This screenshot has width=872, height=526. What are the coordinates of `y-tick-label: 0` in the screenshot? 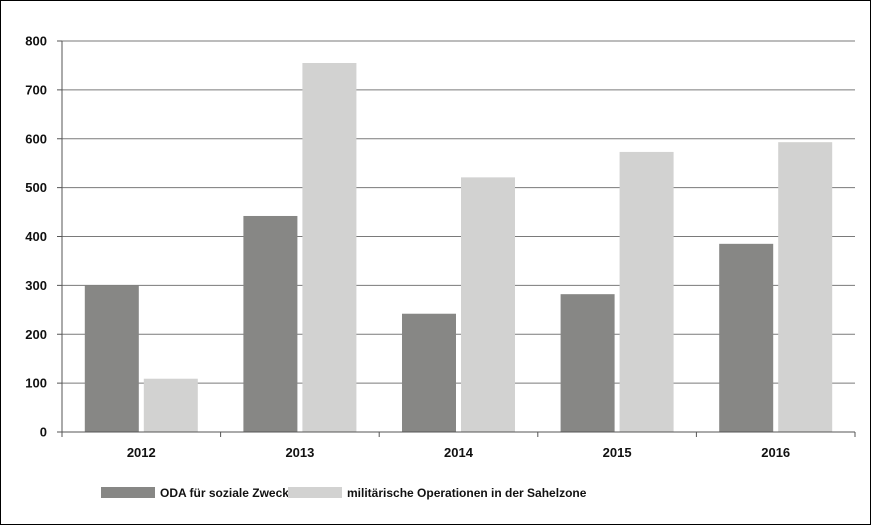 It's located at (43, 432).